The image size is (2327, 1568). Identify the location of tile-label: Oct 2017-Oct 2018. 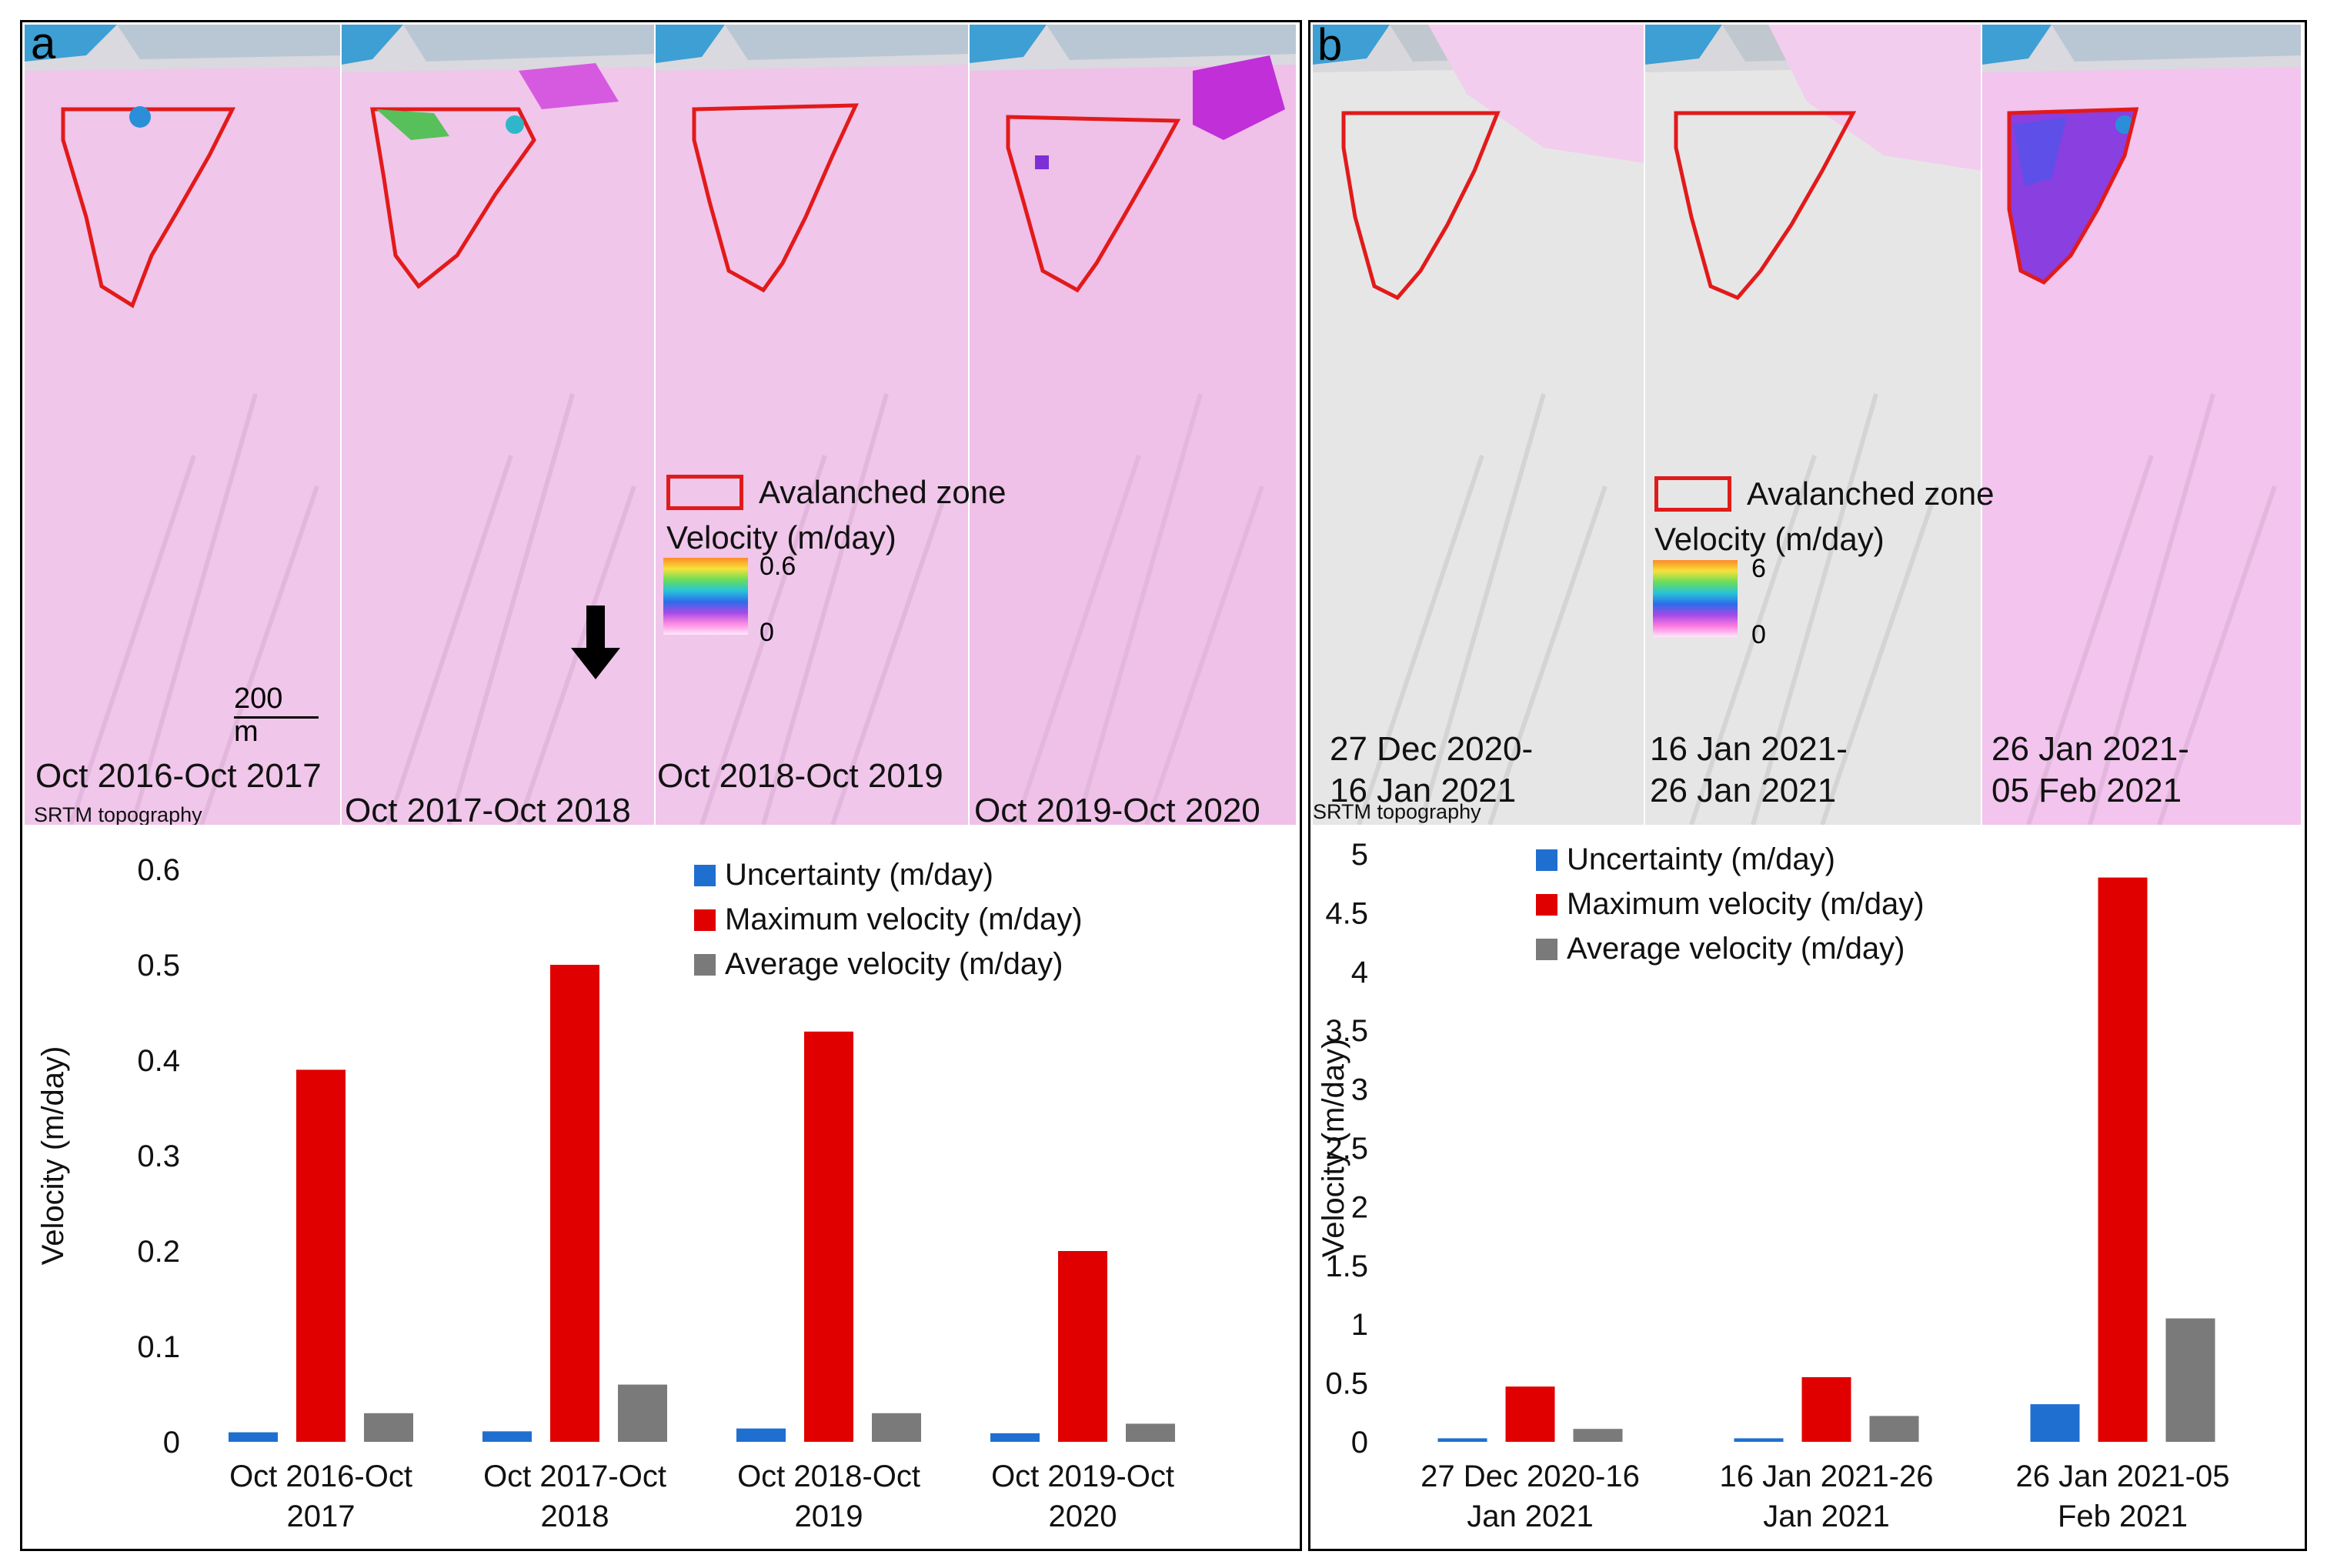
(488, 808).